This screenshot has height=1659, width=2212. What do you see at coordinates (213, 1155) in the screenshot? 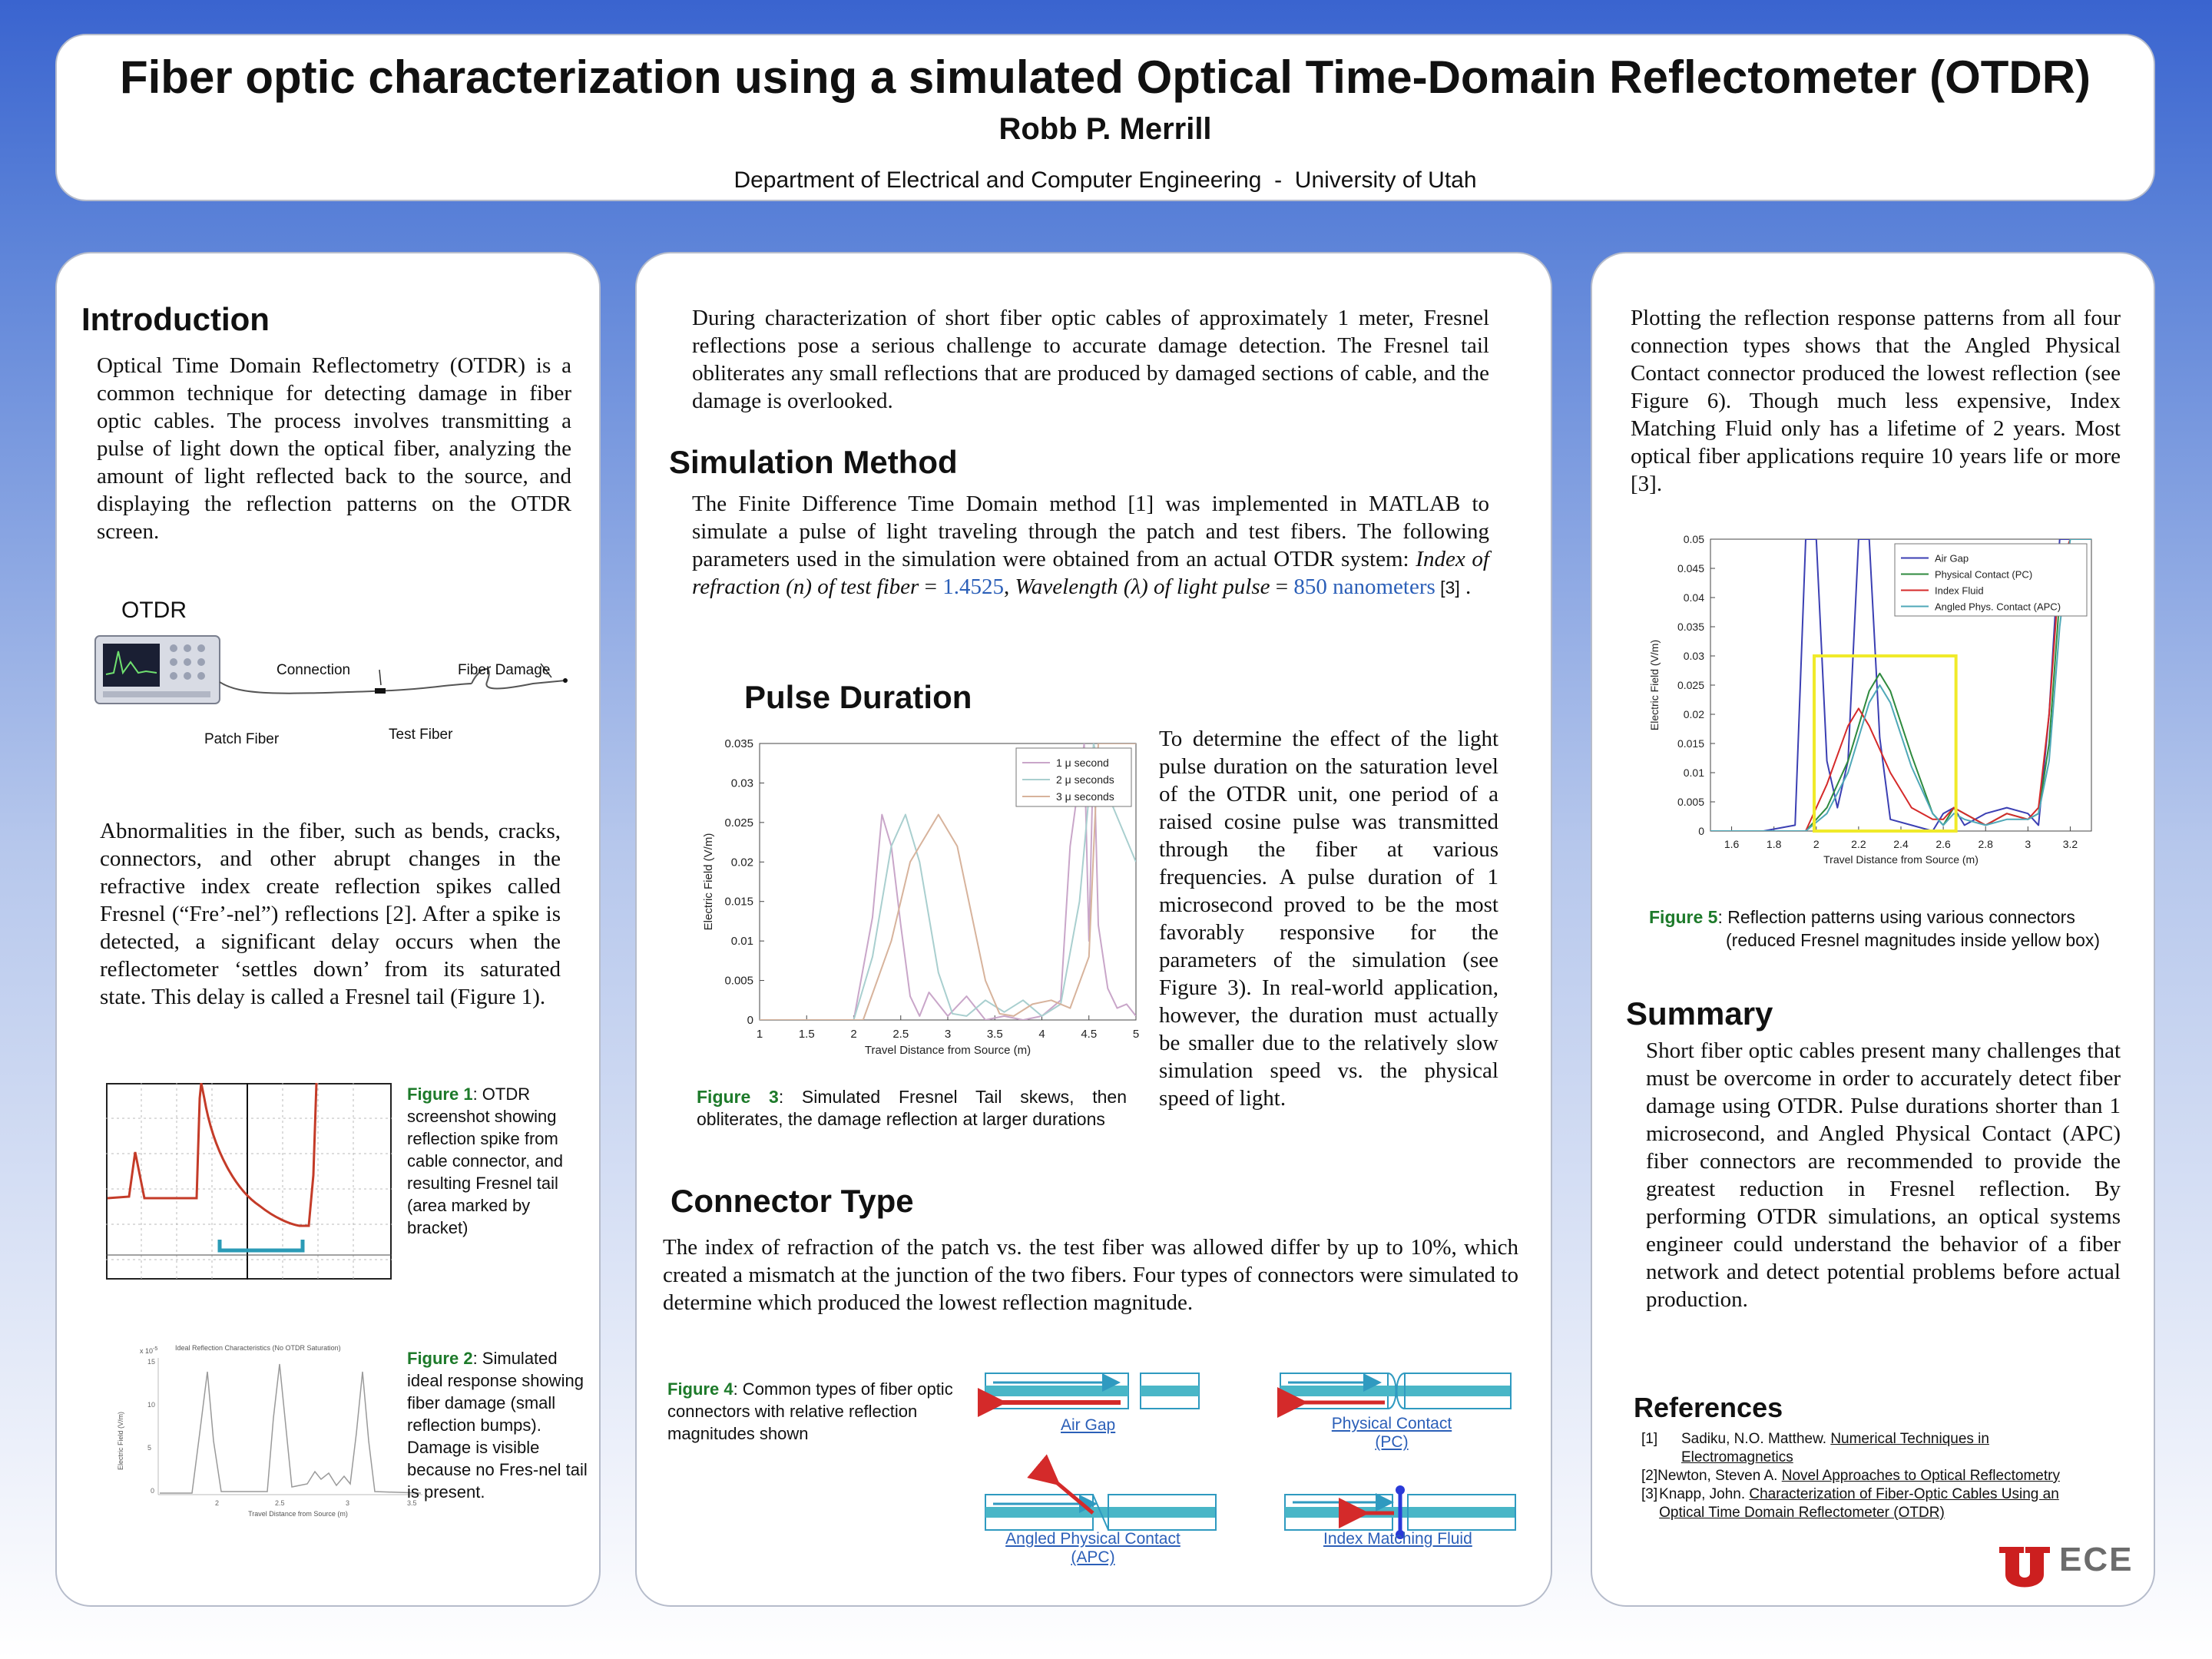
I see `figure1-trace` at bounding box center [213, 1155].